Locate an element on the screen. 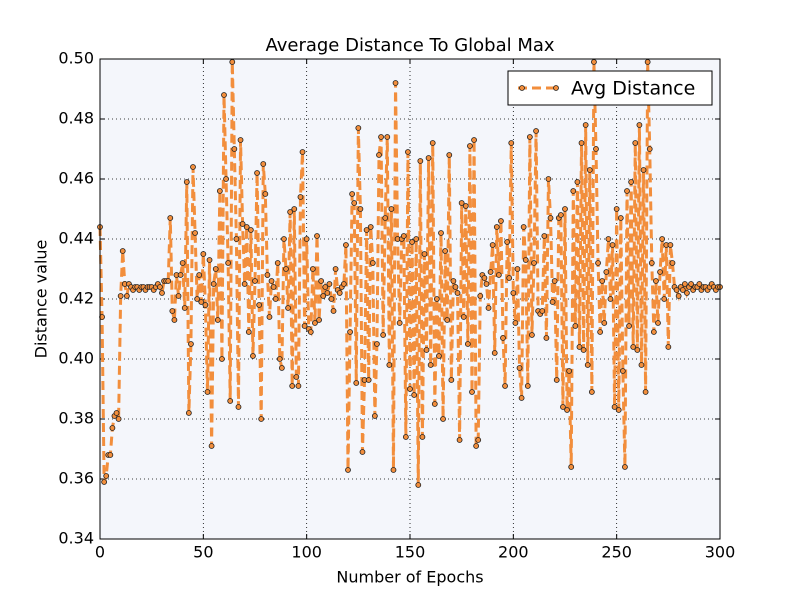 The width and height of the screenshot is (800, 600). x-axis-label: Number of Epochs is located at coordinates (409, 577).